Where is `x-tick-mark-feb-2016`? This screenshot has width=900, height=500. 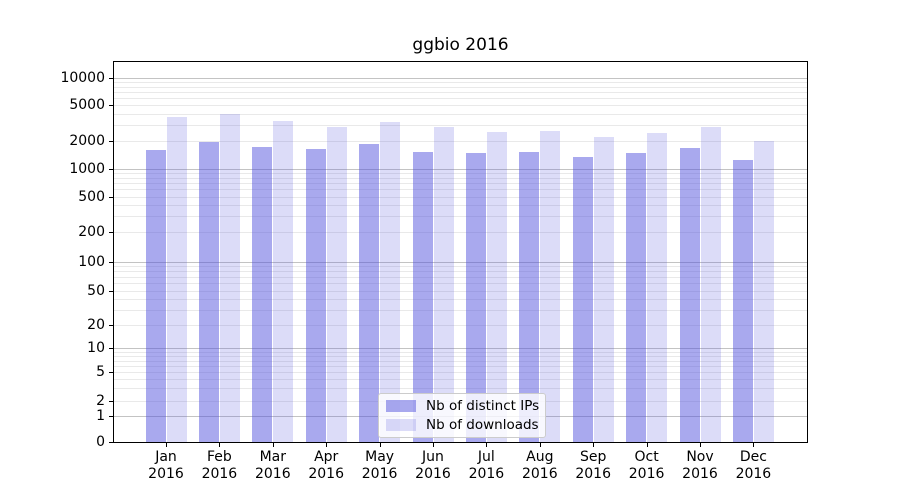 x-tick-mark-feb-2016 is located at coordinates (220, 445).